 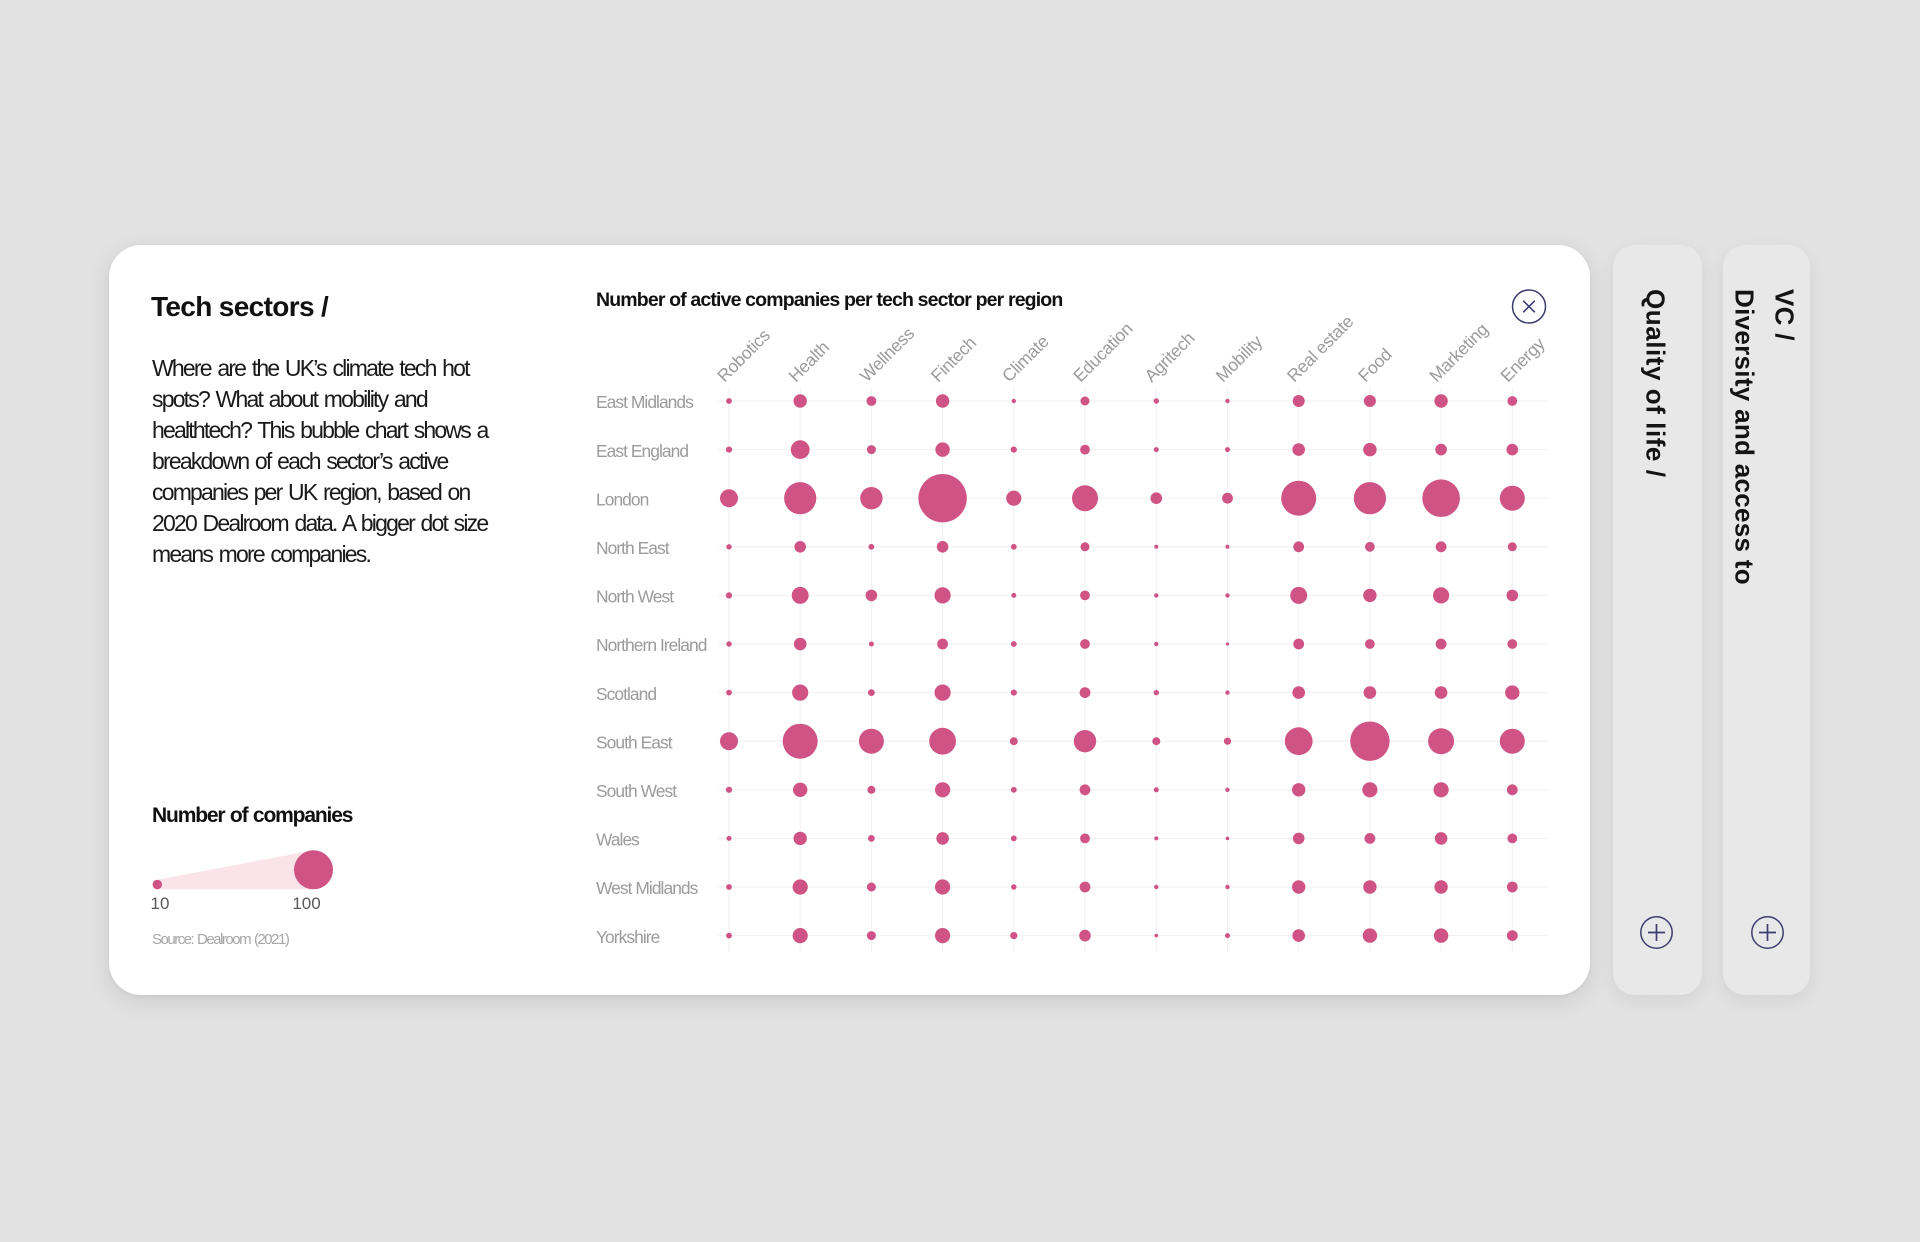 What do you see at coordinates (1375, 365) in the screenshot?
I see `svg-text: Food` at bounding box center [1375, 365].